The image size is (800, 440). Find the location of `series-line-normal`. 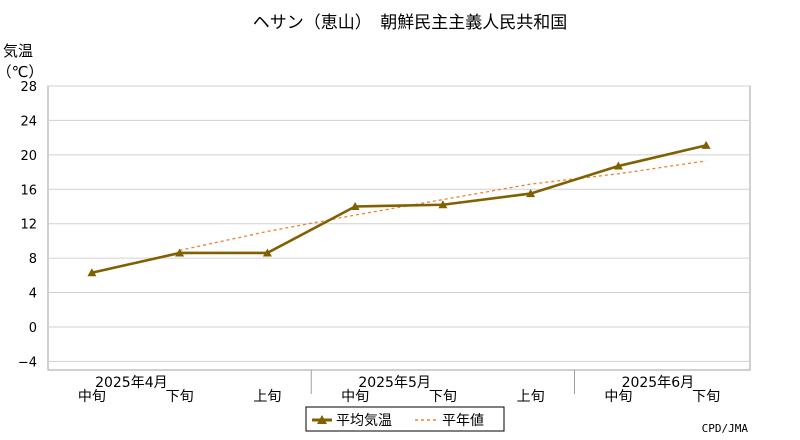

series-line-normal is located at coordinates (443, 206).